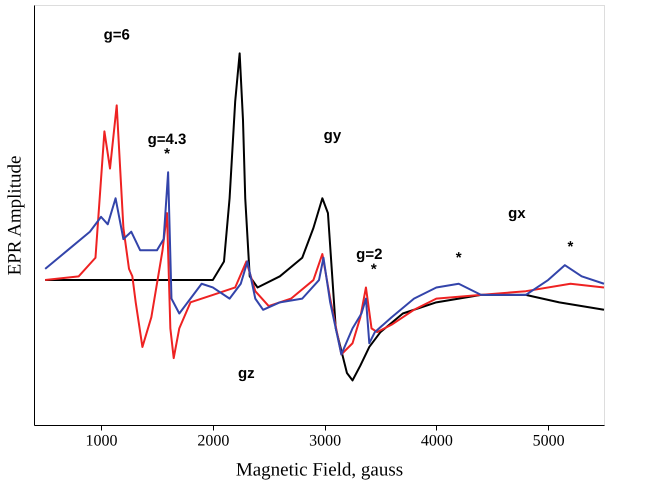 This screenshot has height=503, width=649. What do you see at coordinates (517, 213) in the screenshot?
I see `annotation: gx` at bounding box center [517, 213].